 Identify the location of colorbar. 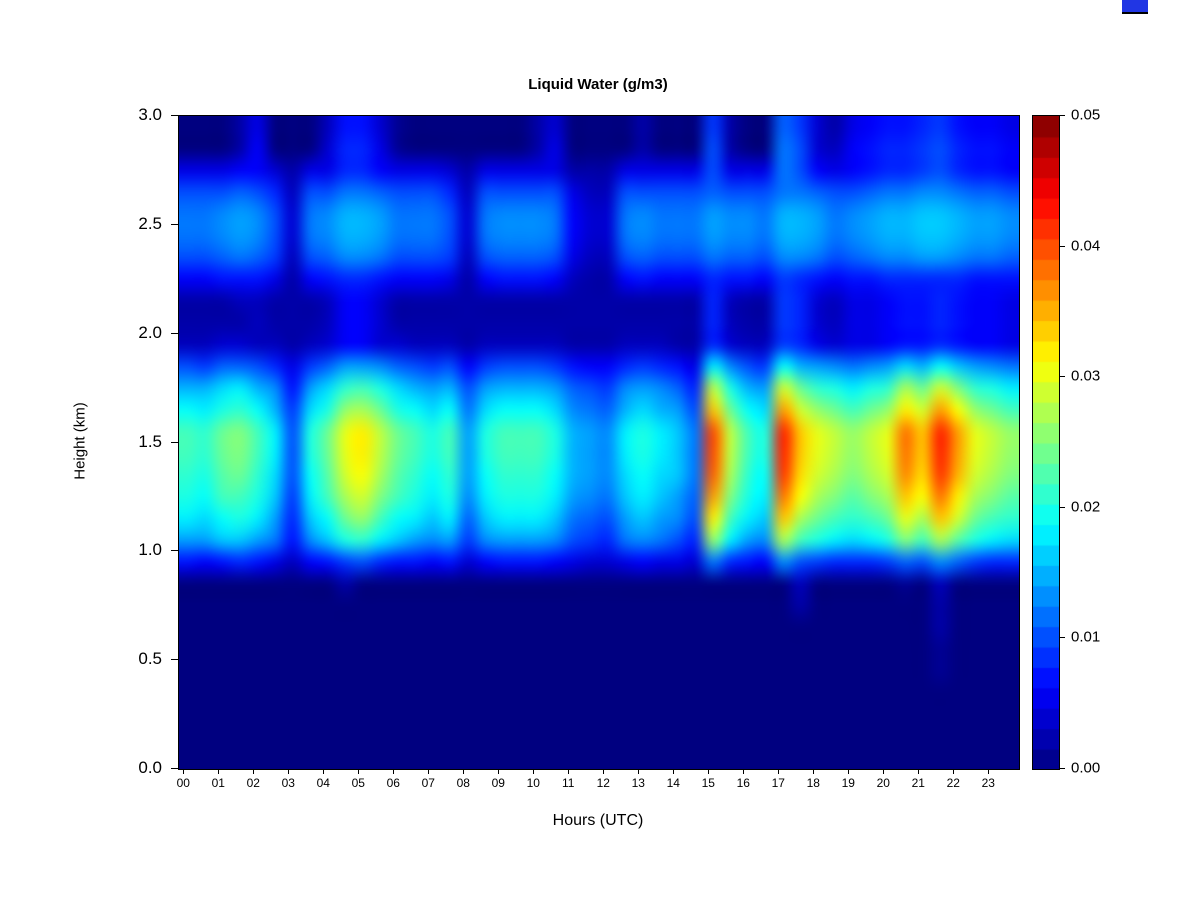
(1046, 442).